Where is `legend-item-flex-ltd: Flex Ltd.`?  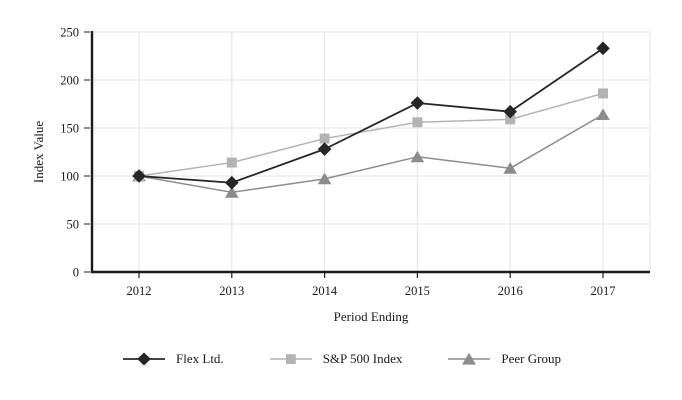
legend-item-flex-ltd: Flex Ltd. is located at coordinates (172, 359).